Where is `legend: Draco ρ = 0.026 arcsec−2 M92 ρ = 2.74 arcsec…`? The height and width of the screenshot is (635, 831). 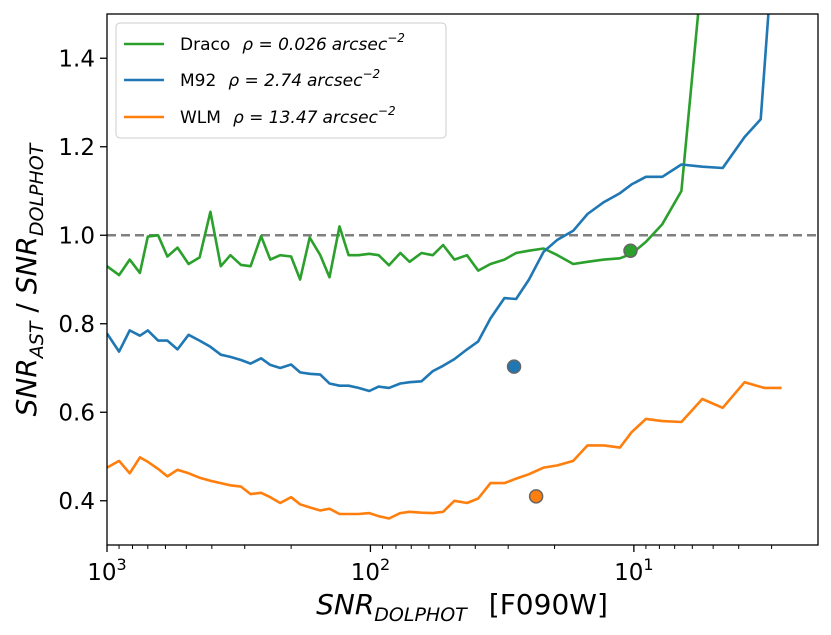
legend: Draco ρ = 0.026 arcsec−2 M92 ρ = 2.74 arcsec… is located at coordinates (281, 80).